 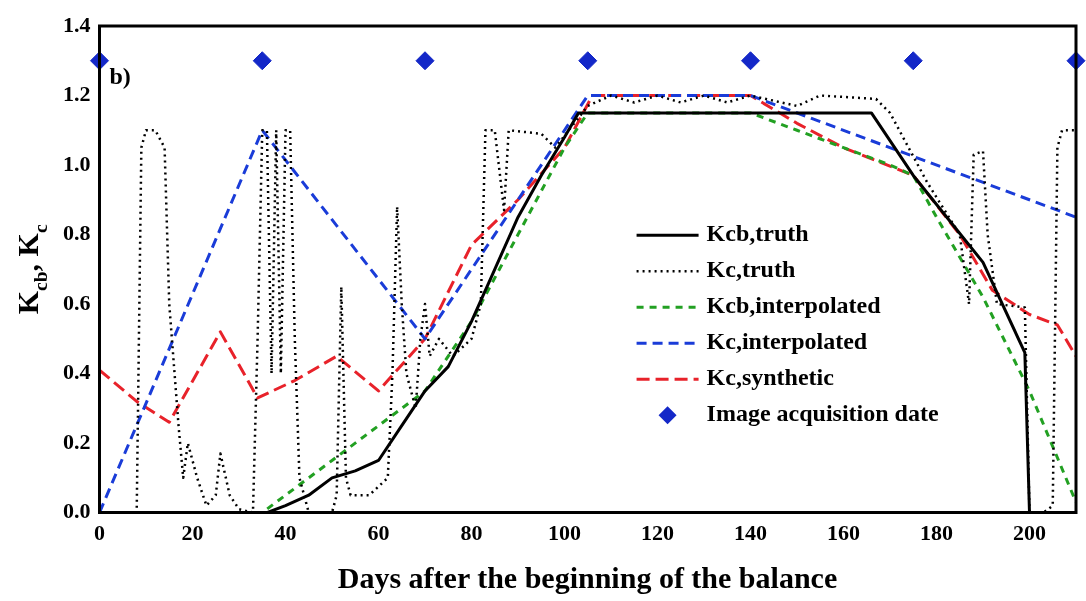 I want to click on x-tick-label: 100, so click(x=564, y=533).